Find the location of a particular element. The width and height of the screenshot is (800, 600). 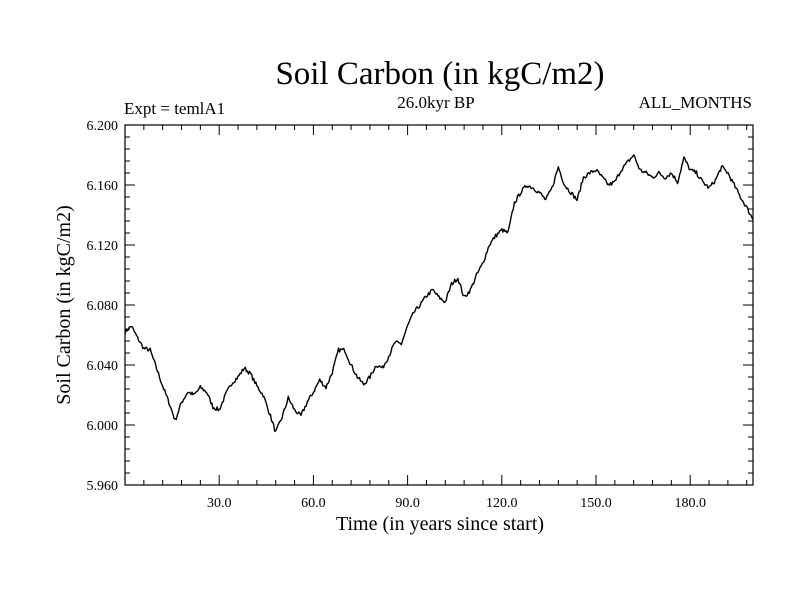

y-axis-tick-labels: 5.960 6.000 6.040 6.080 6.120 6.160 6.200 is located at coordinates (103, 306).